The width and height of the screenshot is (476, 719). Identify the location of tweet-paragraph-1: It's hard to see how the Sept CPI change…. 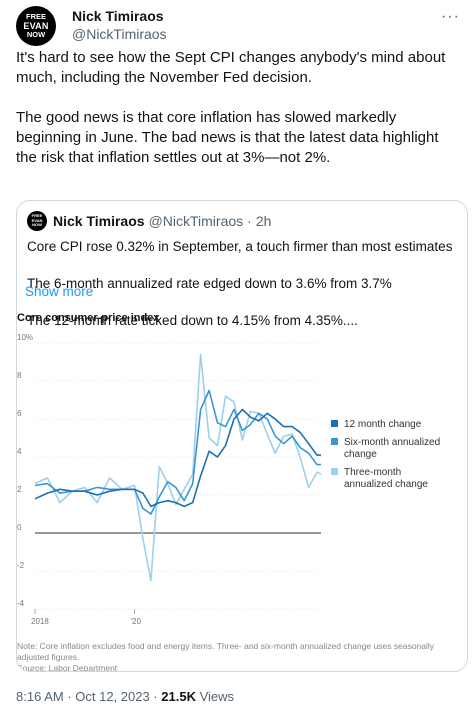
(231, 67).